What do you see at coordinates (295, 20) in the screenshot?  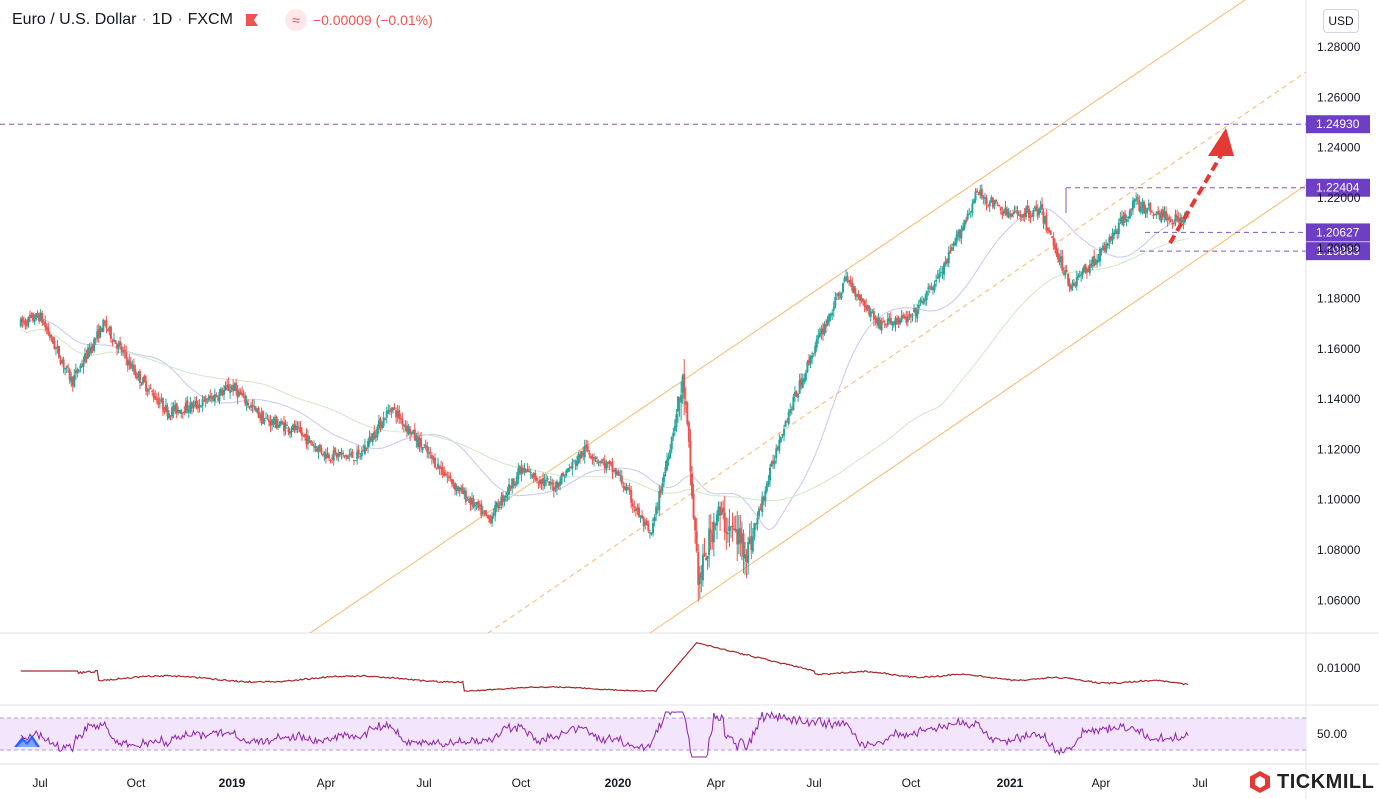 I see `approx-icon: ≈` at bounding box center [295, 20].